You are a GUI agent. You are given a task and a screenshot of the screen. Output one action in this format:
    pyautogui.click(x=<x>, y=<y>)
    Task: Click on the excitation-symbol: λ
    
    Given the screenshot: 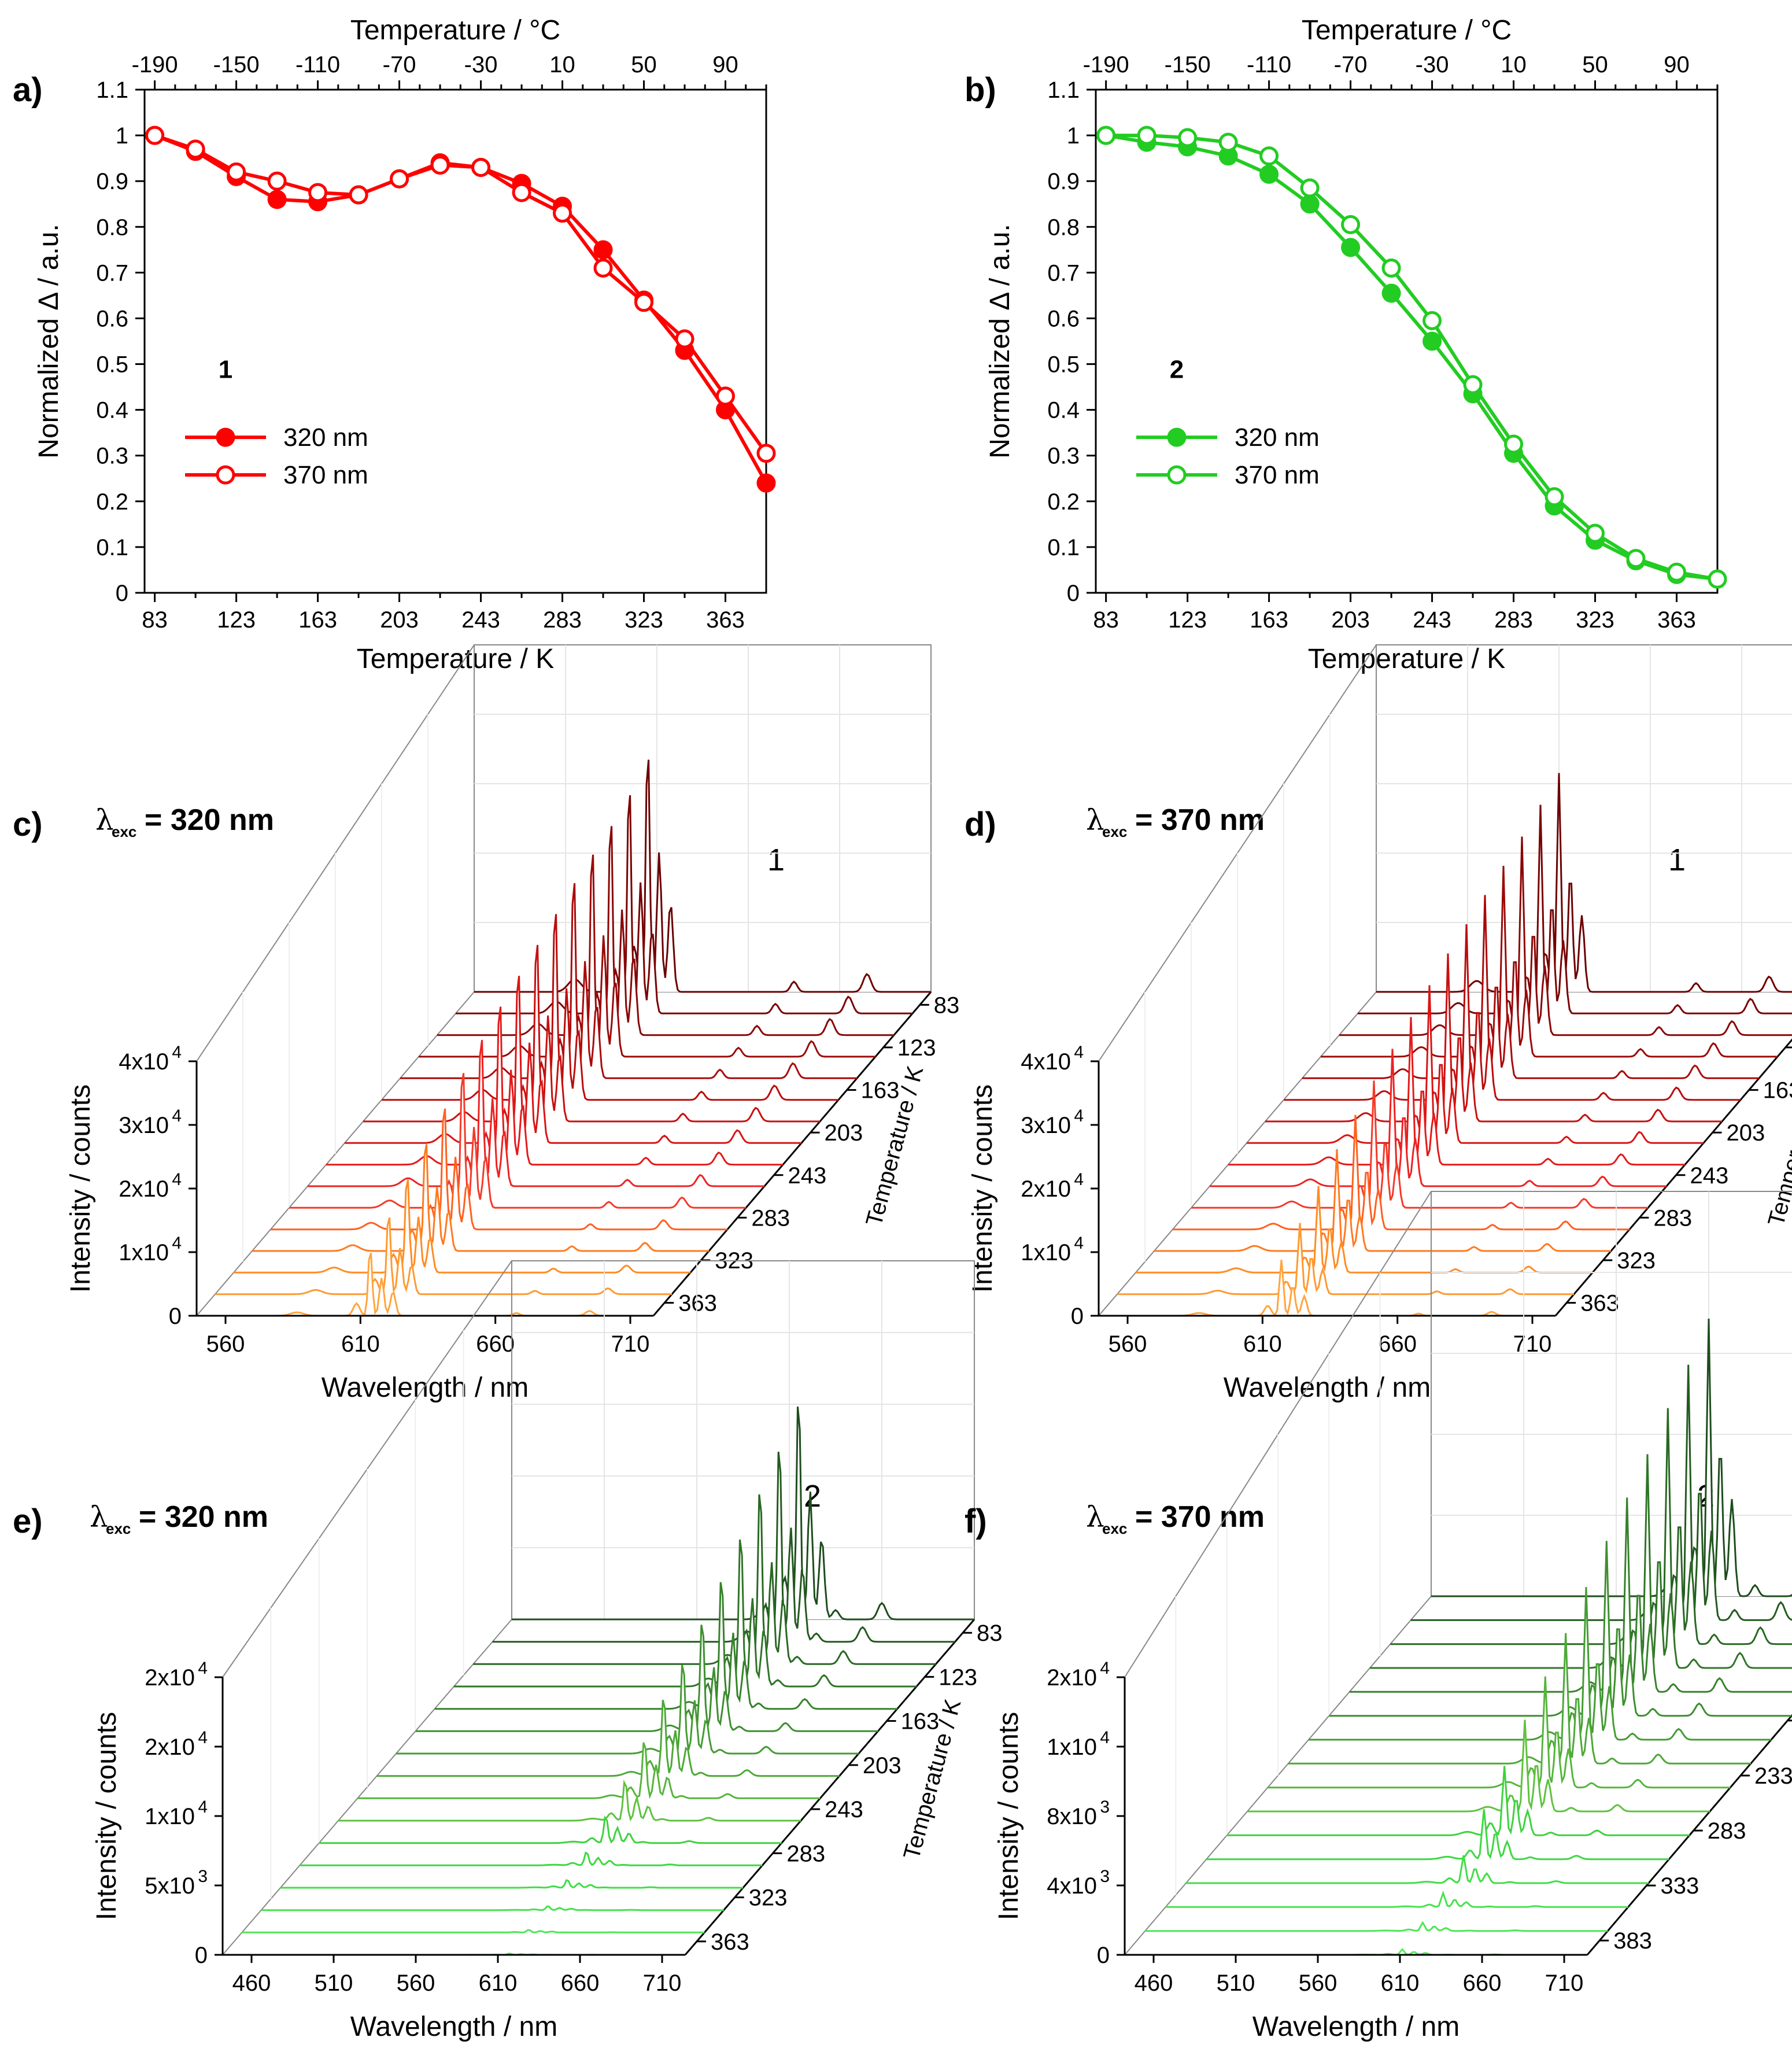 What is the action you would take?
    pyautogui.click(x=1095, y=820)
    